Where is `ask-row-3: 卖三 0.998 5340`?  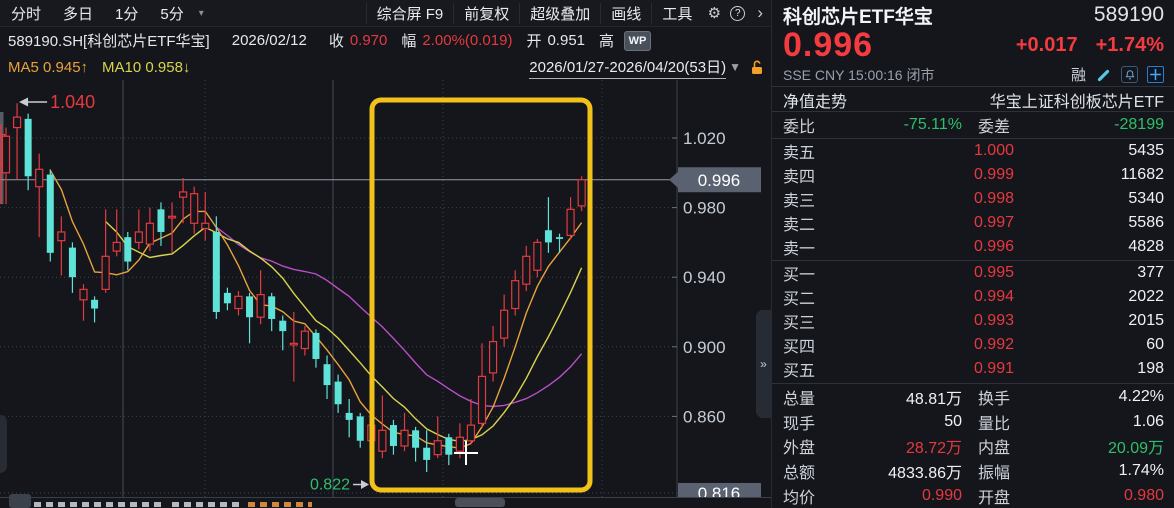
ask-row-3: 卖三 0.998 5340 is located at coordinates (973, 199).